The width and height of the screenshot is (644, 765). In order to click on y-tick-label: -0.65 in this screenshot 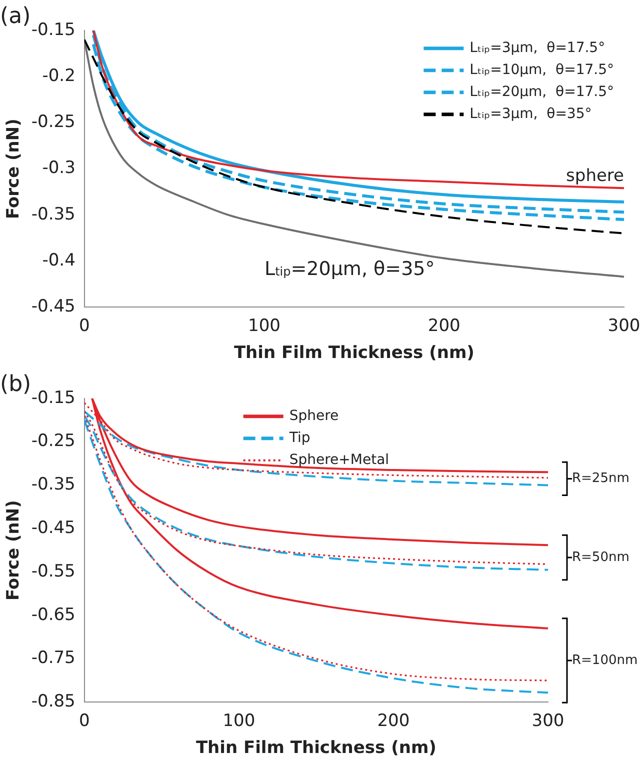, I will do `click(53, 614)`.